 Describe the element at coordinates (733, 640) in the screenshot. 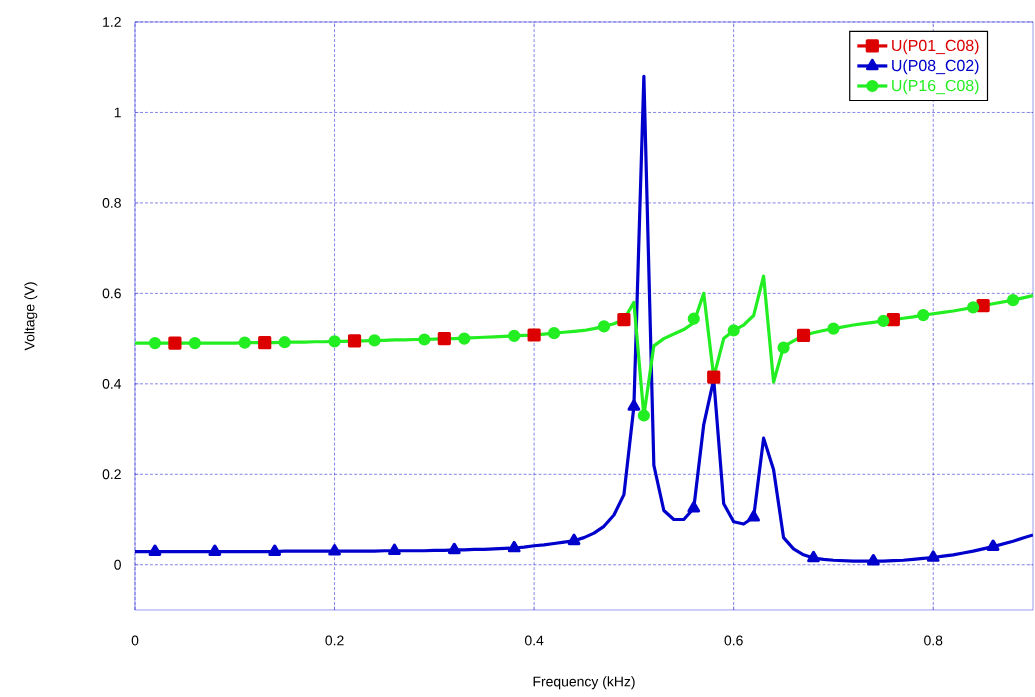

I see `x-tick-label: 0.6` at that location.